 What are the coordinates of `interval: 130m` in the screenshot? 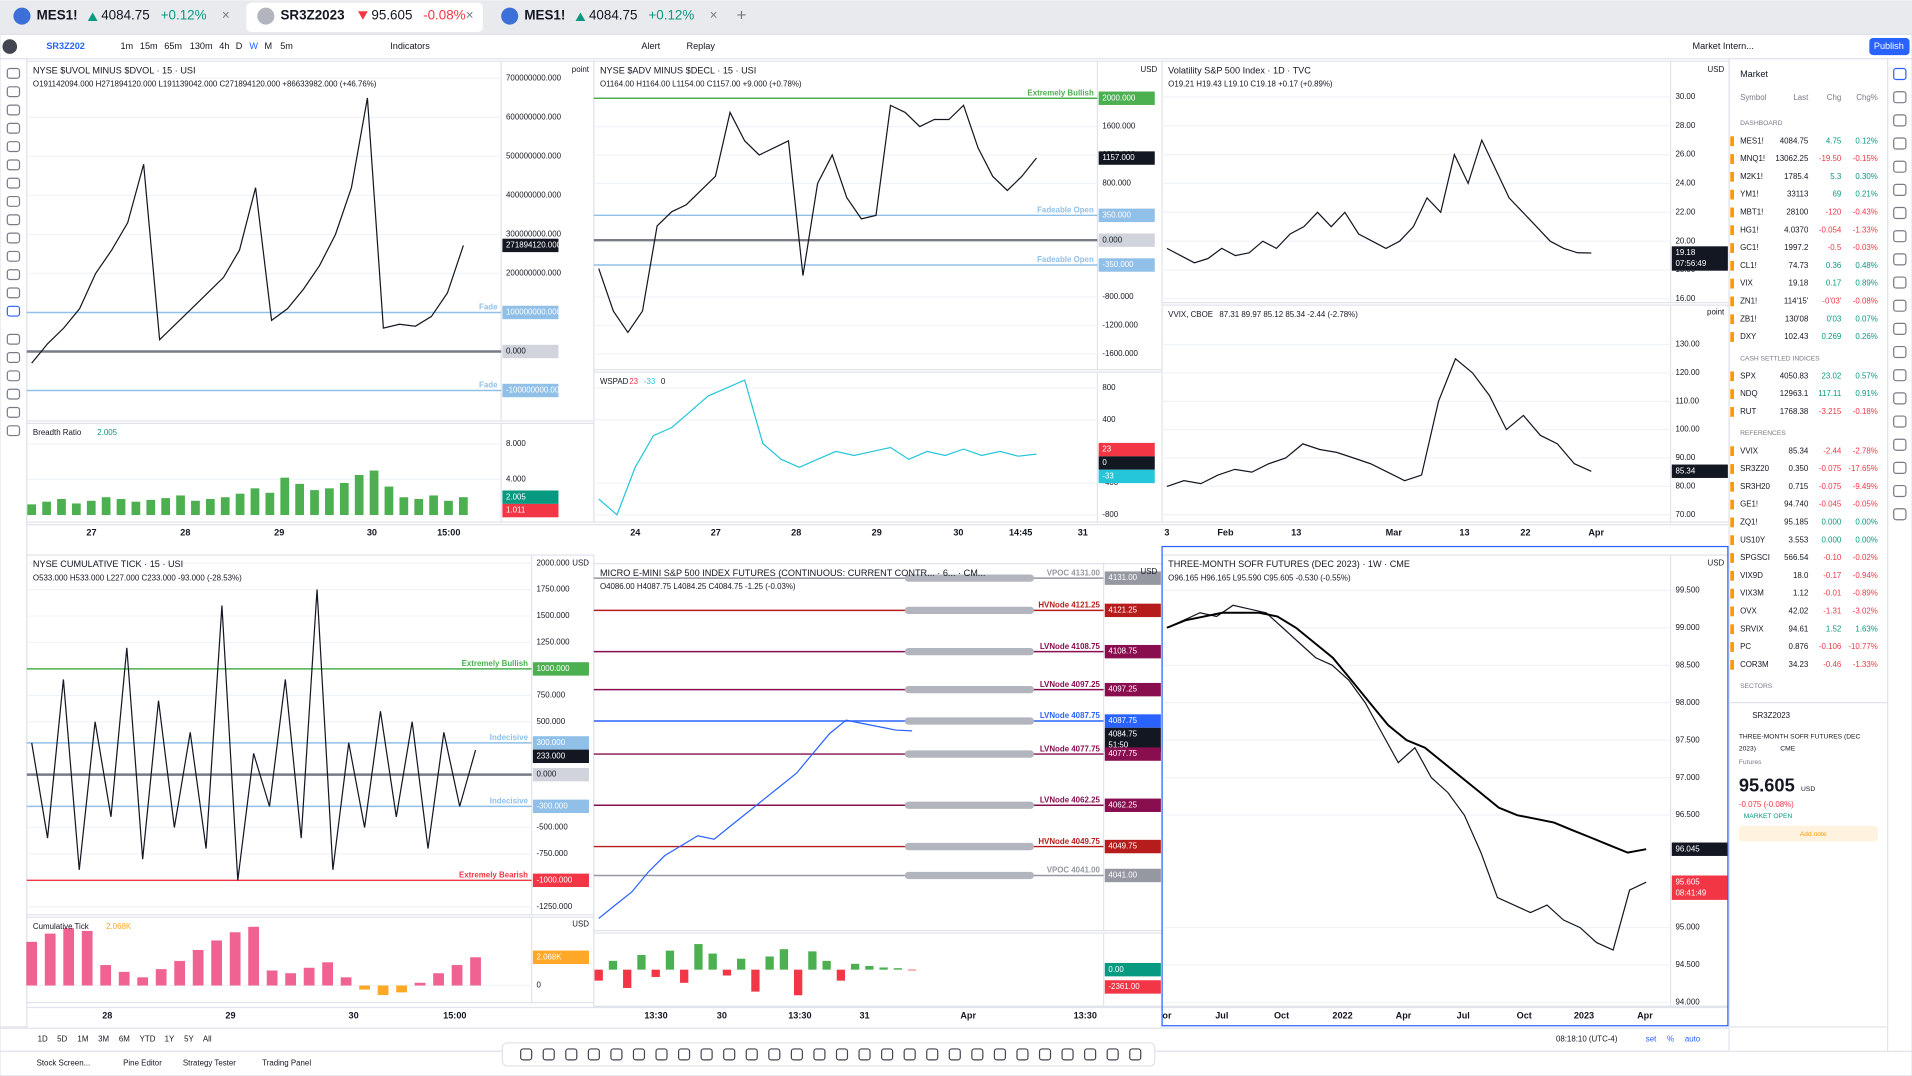 It's located at (201, 46).